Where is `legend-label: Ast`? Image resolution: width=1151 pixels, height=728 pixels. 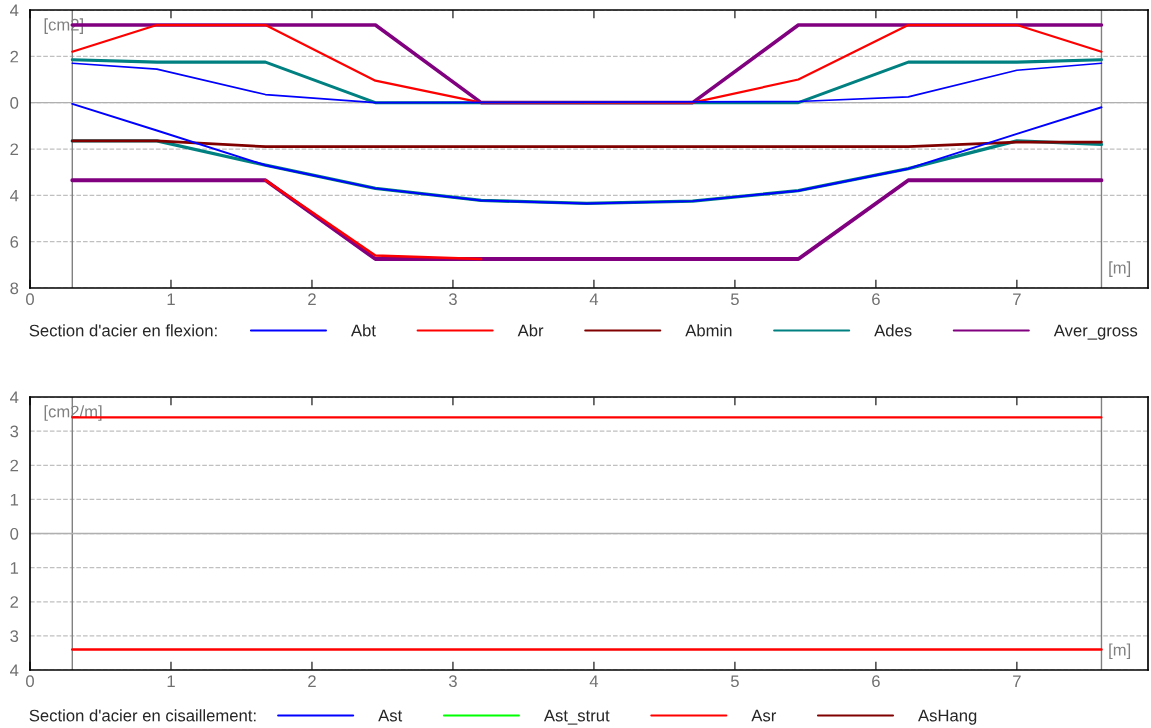
legend-label: Ast is located at coordinates (390, 715).